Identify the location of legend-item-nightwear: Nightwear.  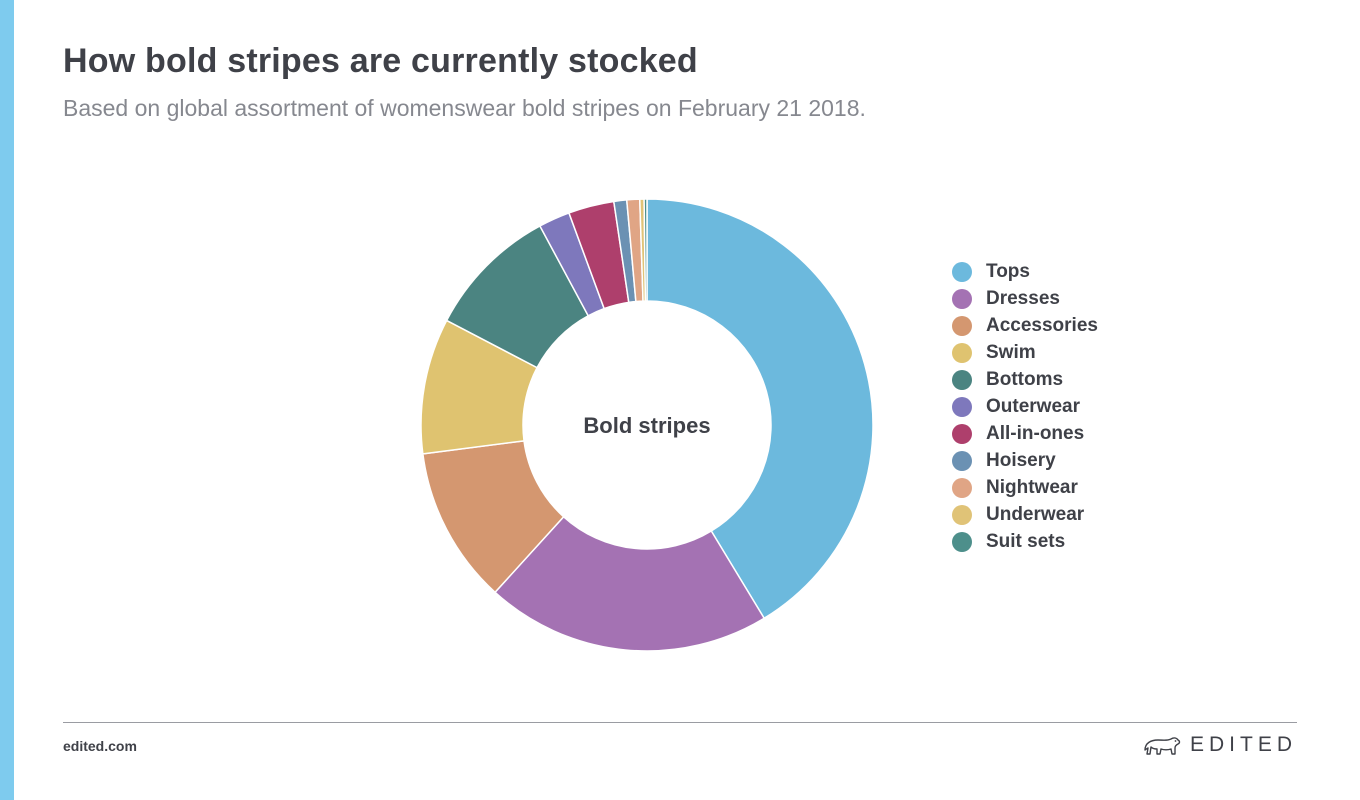
(1025, 487).